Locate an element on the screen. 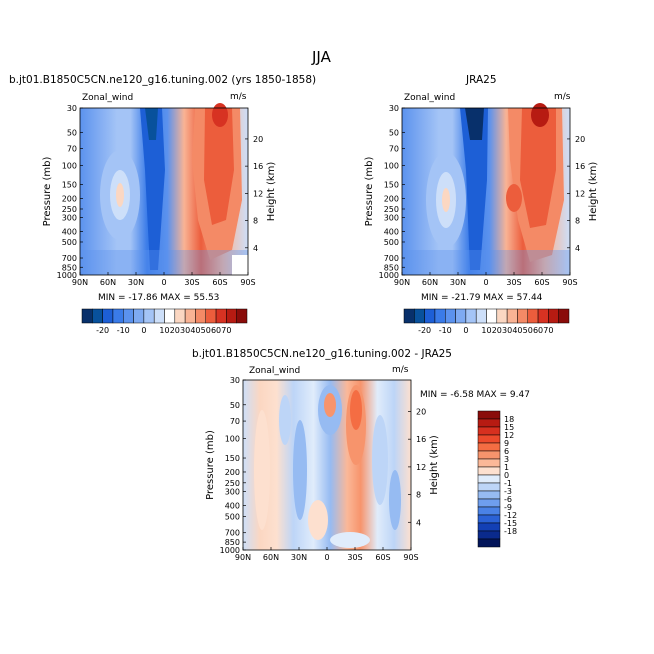  right-heatmap is located at coordinates (486, 189).